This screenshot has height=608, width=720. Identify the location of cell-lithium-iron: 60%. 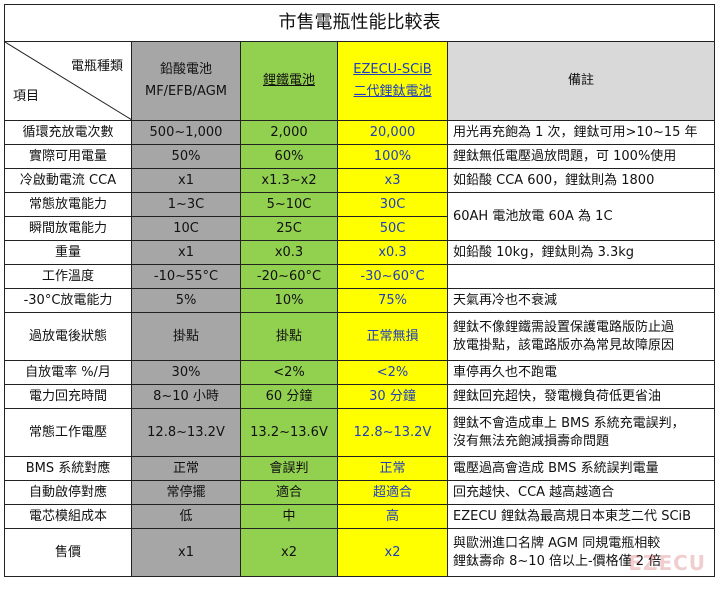
(289, 156).